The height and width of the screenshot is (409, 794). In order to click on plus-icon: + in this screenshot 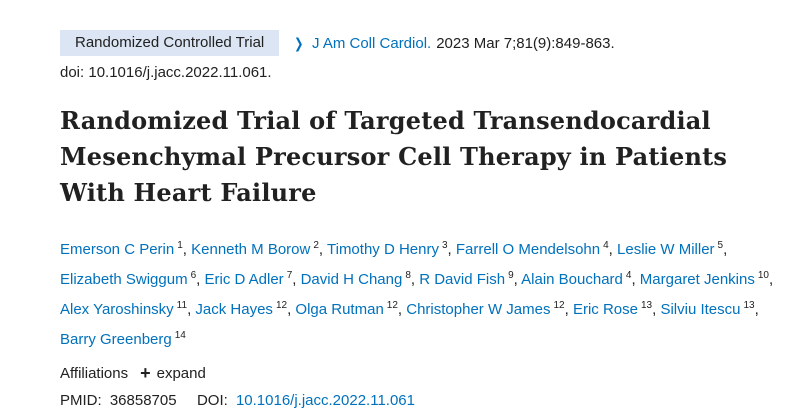, I will do `click(145, 373)`.